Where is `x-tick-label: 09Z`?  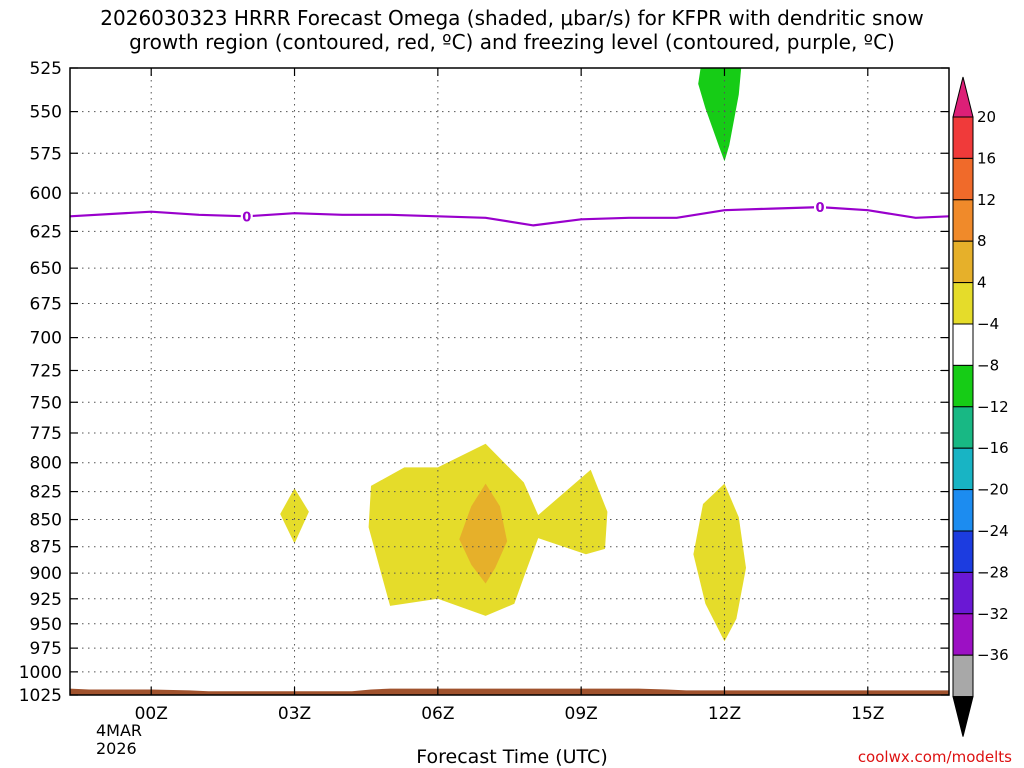 x-tick-label: 09Z is located at coordinates (581, 714).